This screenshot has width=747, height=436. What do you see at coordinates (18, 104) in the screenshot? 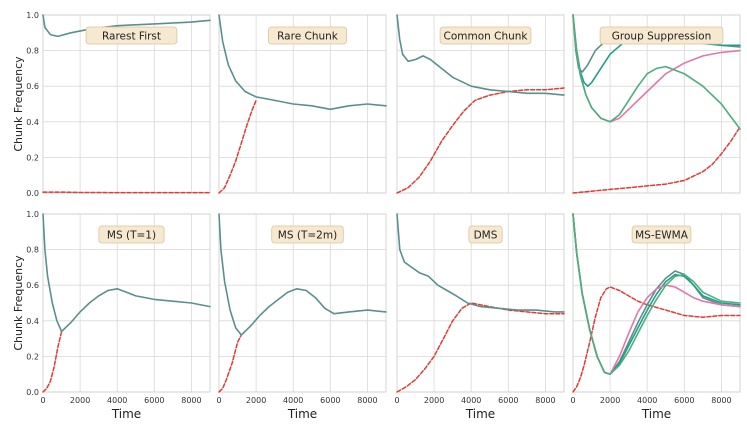
I see `y-axis-label-row-1: Chunk Frequency` at bounding box center [18, 104].